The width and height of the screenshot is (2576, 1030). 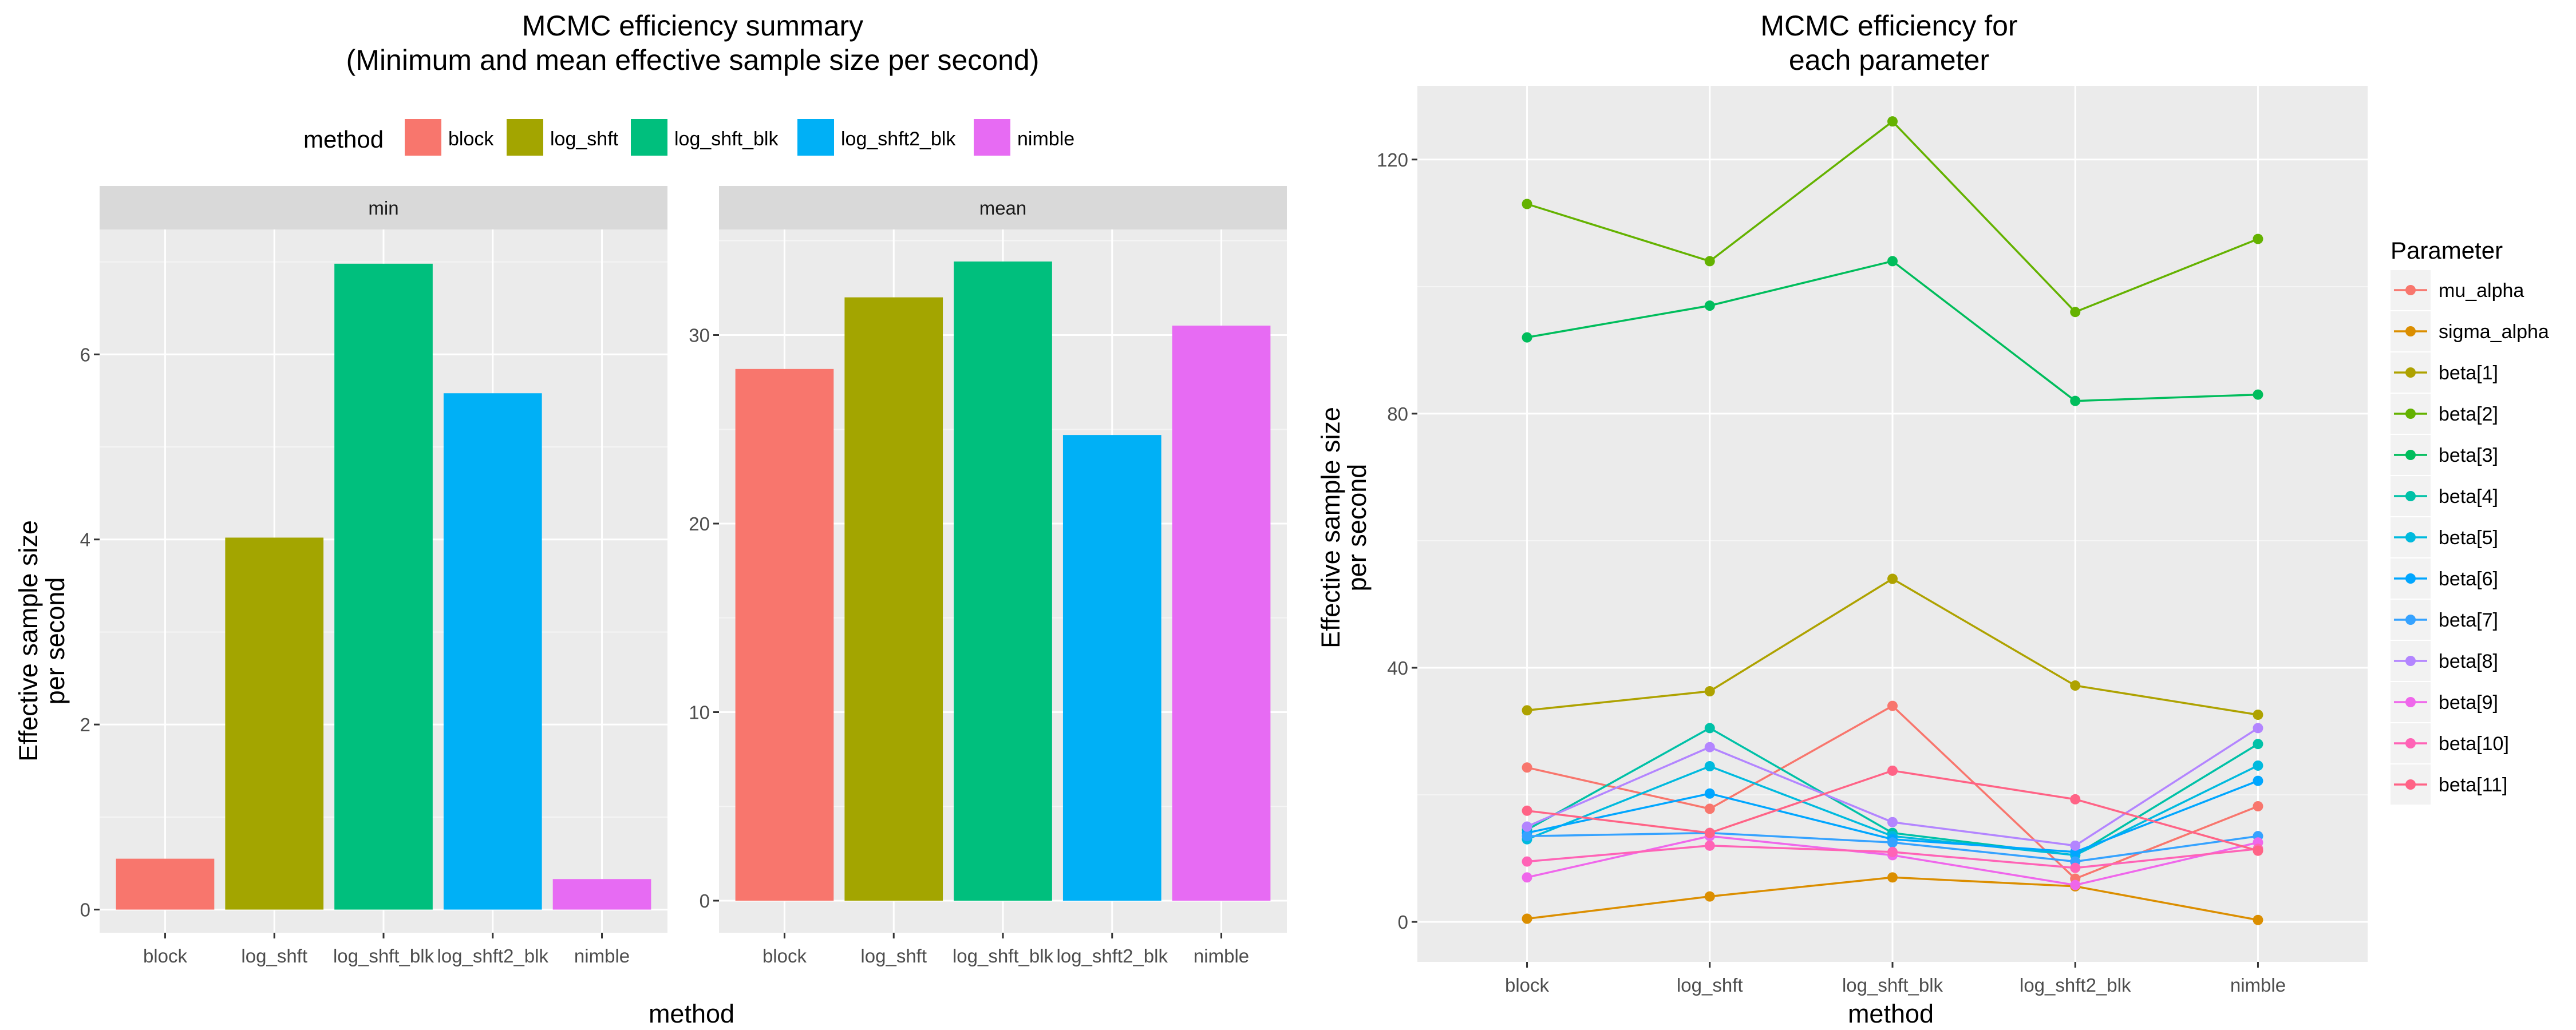 What do you see at coordinates (2258, 919) in the screenshot?
I see `point-sigma-alpha-nimble` at bounding box center [2258, 919].